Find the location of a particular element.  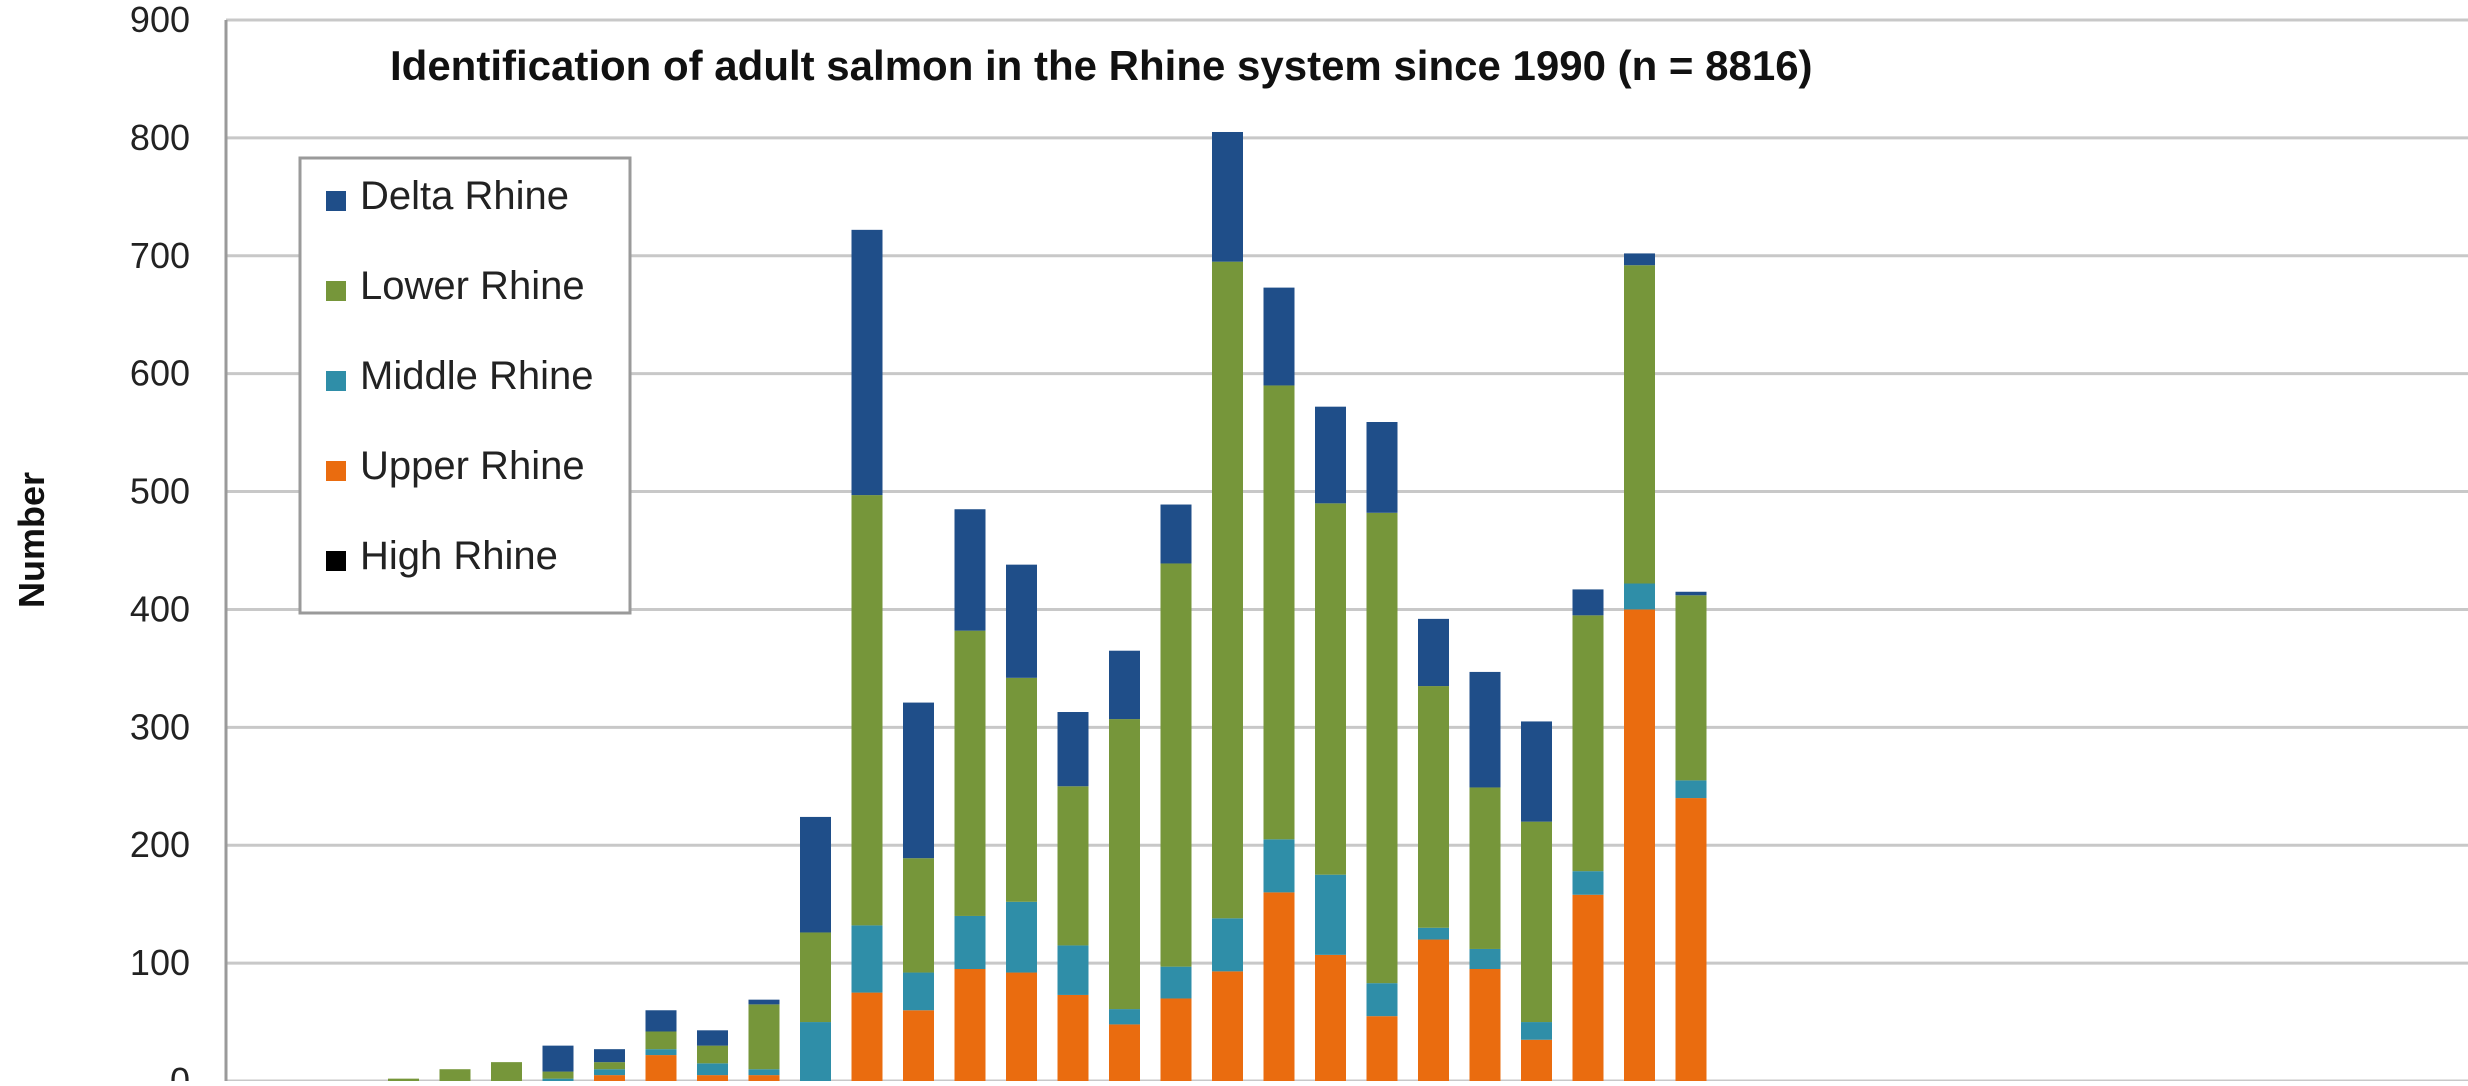

y-tick-label: 400 is located at coordinates (160, 608).